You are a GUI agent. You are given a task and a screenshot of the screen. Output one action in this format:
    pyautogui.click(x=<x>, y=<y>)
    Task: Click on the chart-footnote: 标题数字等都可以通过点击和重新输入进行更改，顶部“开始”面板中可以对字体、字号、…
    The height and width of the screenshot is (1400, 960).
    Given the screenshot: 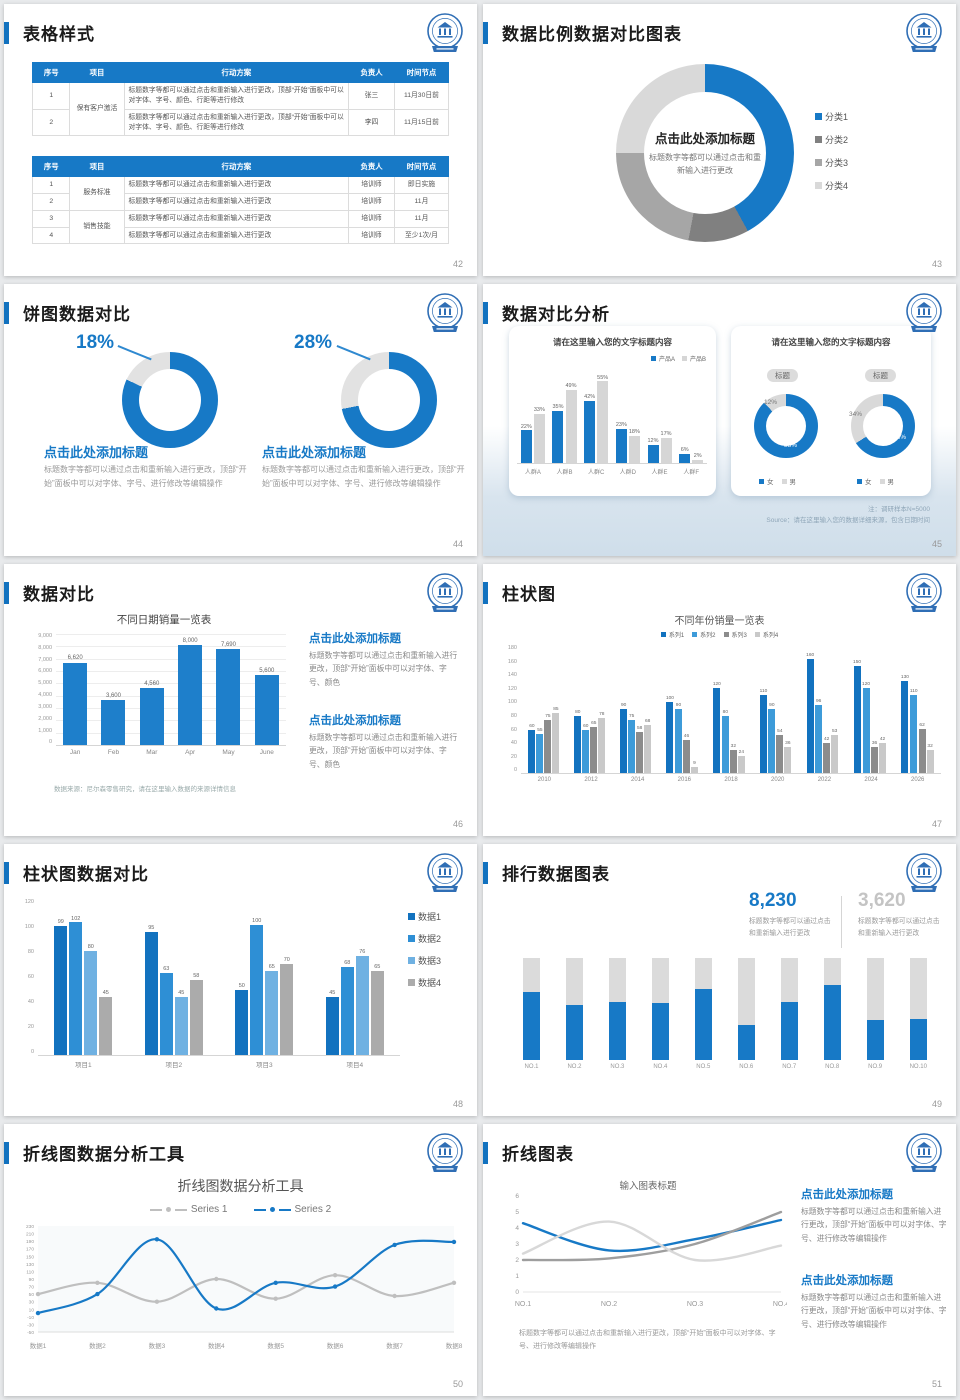 What is the action you would take?
    pyautogui.click(x=647, y=1340)
    